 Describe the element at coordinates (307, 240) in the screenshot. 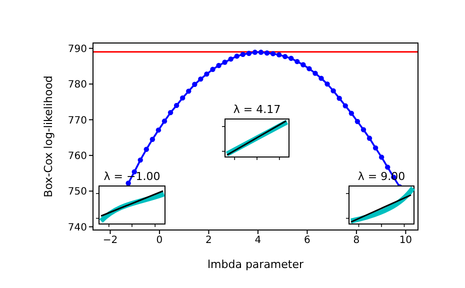

I see `x-tick-label: 6` at that location.